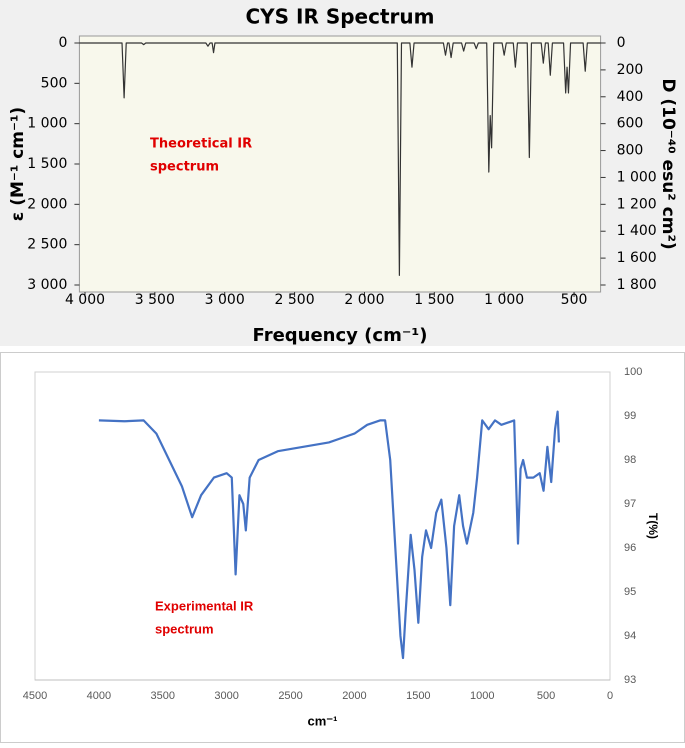 Image resolution: width=685 pixels, height=748 pixels. What do you see at coordinates (35, 696) in the screenshot?
I see `x-tick-label: 4500` at bounding box center [35, 696].